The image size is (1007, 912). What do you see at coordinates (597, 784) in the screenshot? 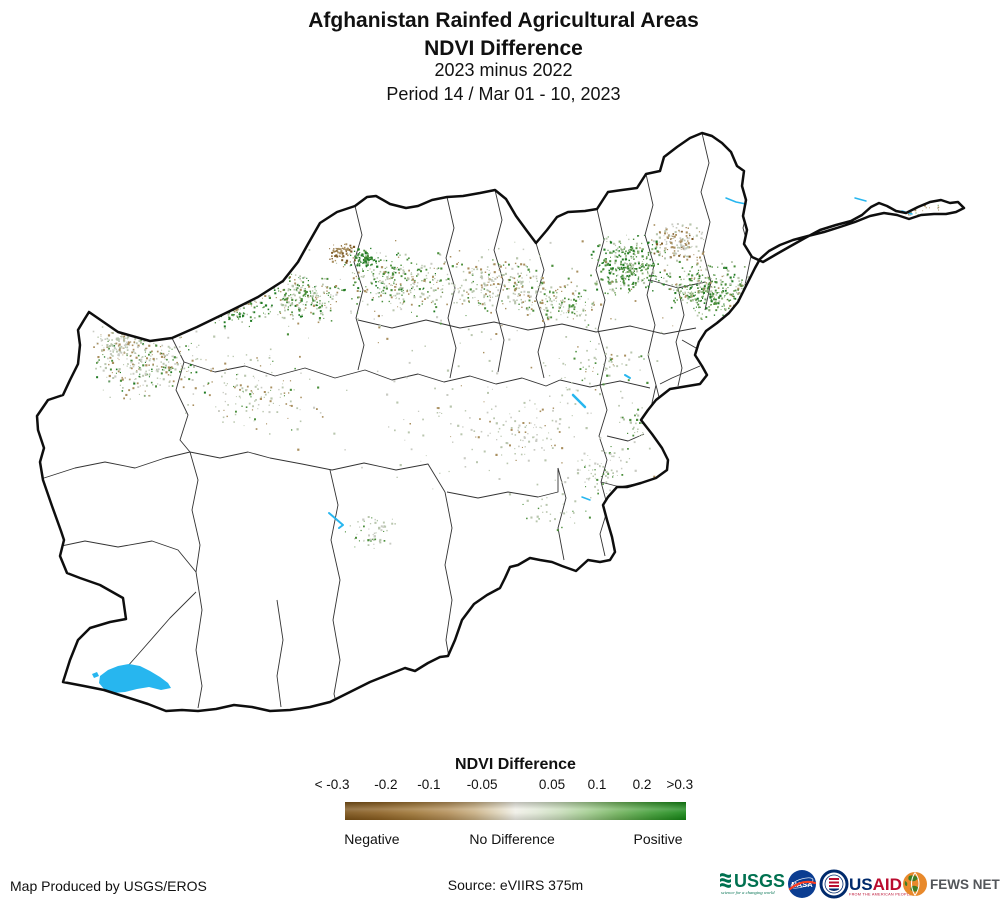
I see `legend-tick: 0.1` at bounding box center [597, 784].